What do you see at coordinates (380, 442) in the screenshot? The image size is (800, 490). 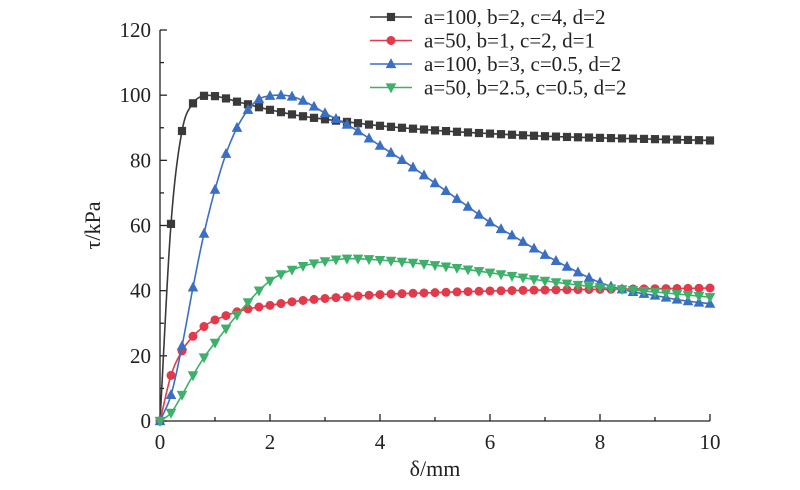 I see `x-tick-label: 4` at bounding box center [380, 442].